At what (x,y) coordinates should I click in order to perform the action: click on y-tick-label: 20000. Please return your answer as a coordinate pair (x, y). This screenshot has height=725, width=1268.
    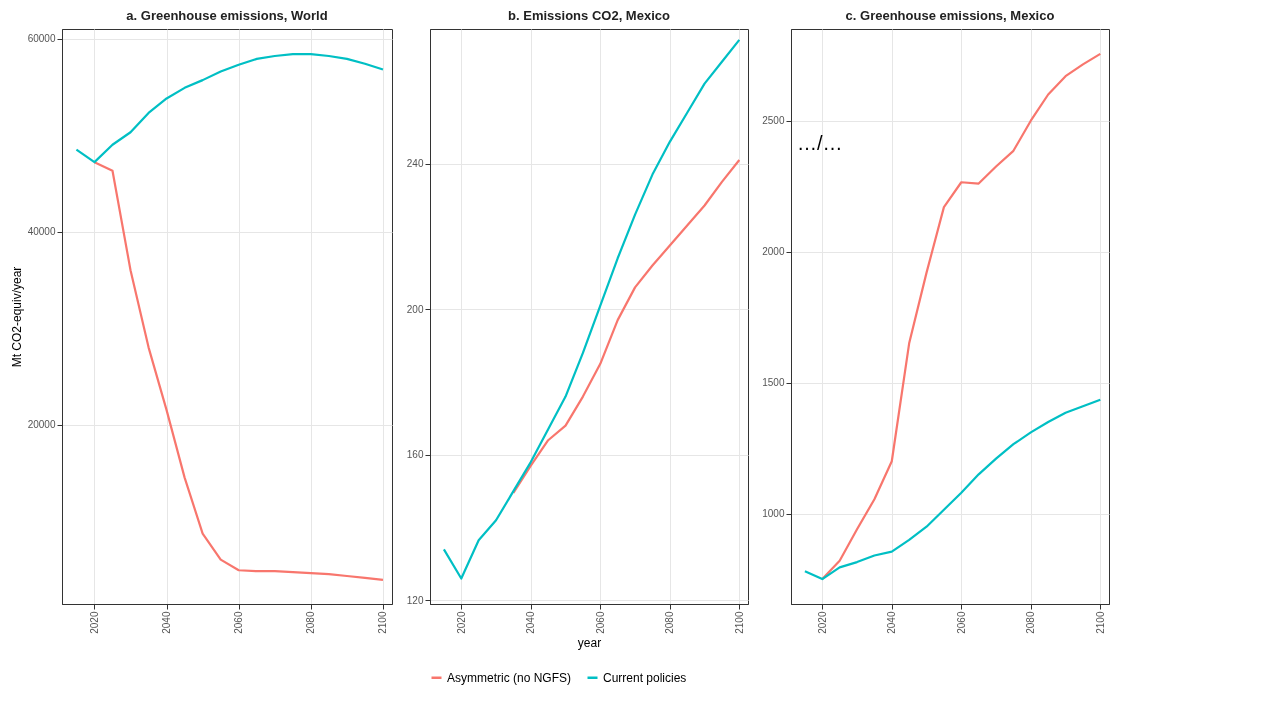
    Looking at the image, I should click on (41, 425).